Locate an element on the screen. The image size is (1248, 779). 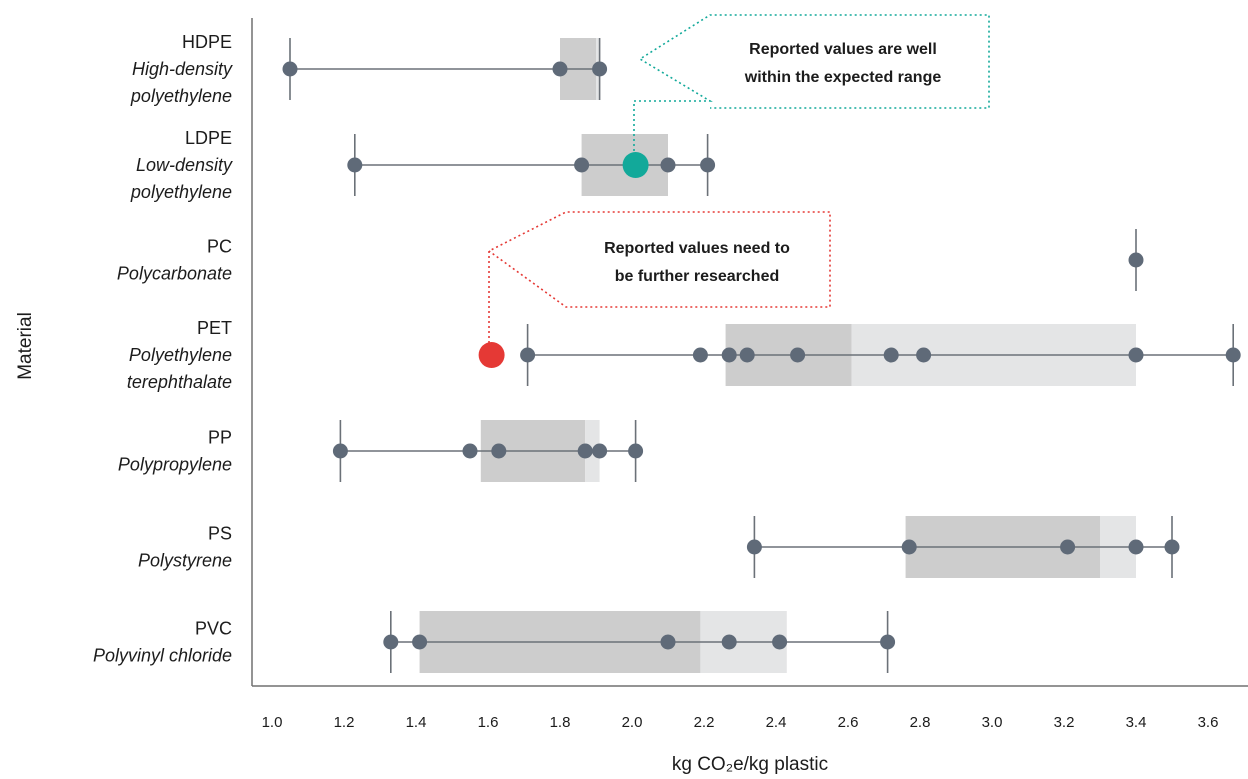
pet-callout-text: be further researched is located at coordinates (697, 276).